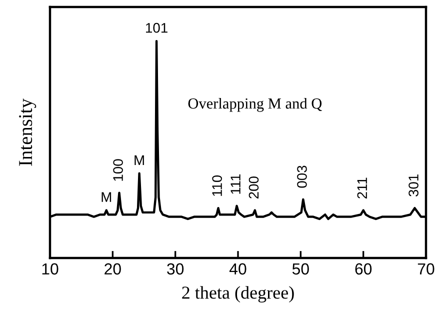 The height and width of the screenshot is (332, 442). I want to click on annotation: Overlapping M and Q, so click(255, 105).